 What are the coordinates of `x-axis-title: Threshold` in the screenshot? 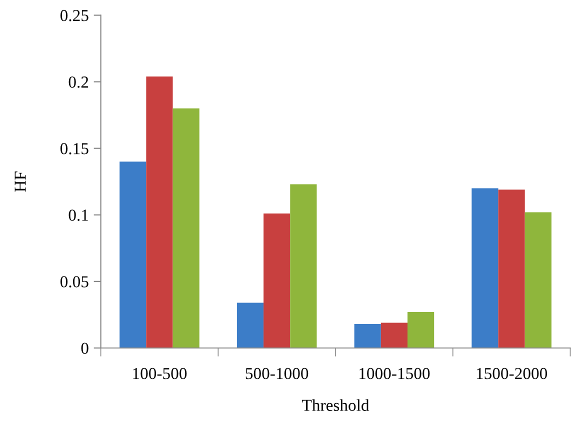 It's located at (336, 405).